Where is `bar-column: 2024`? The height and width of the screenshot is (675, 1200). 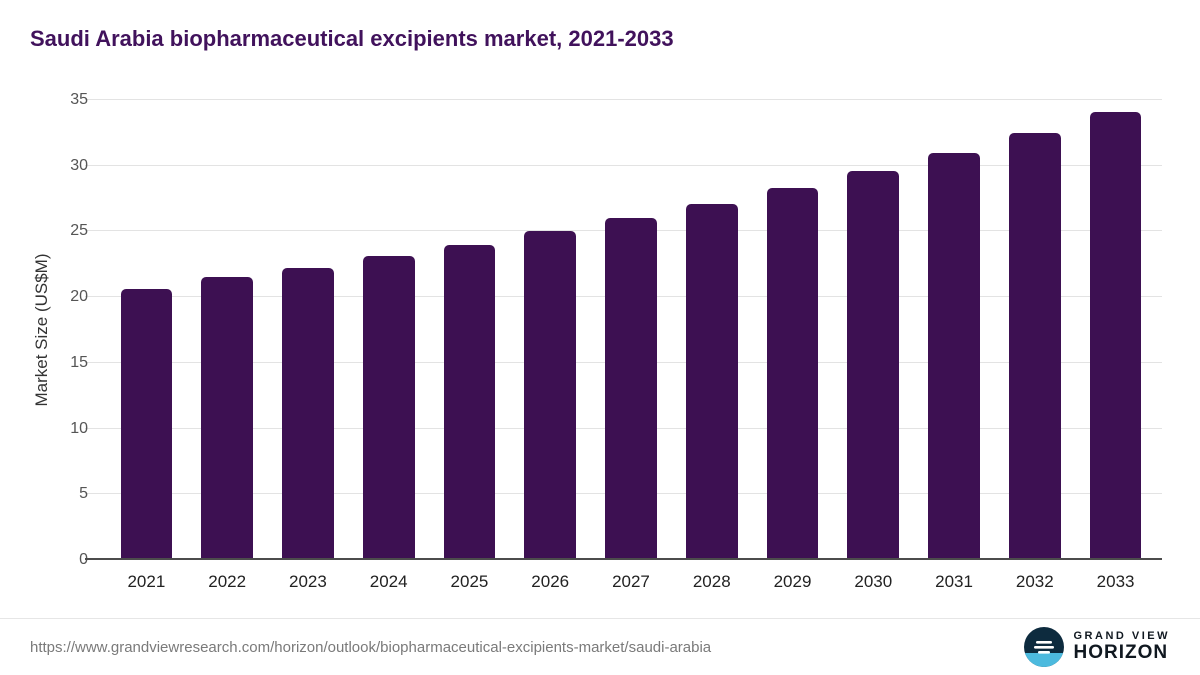
bar-column: 2024 is located at coordinates (388, 345).